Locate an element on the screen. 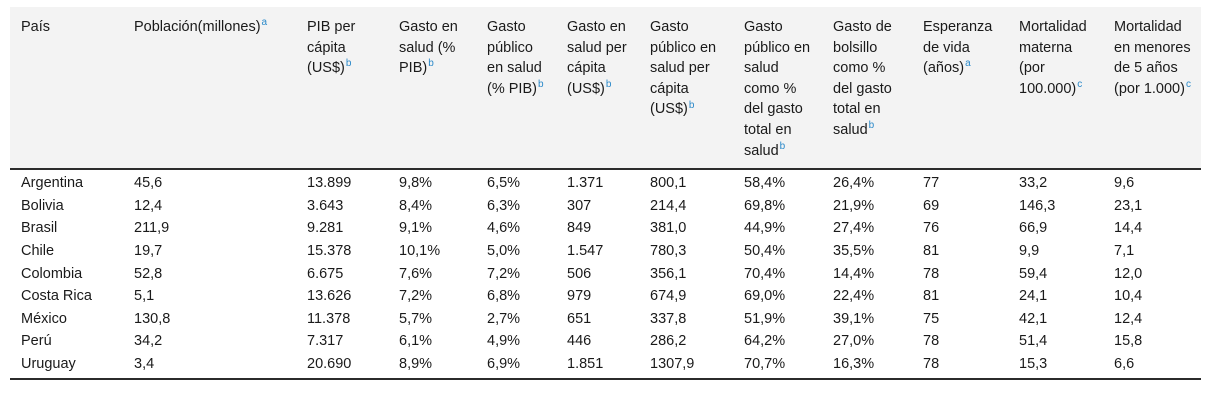  column-header: Gasto en salud (% PIB)b is located at coordinates (432, 89).